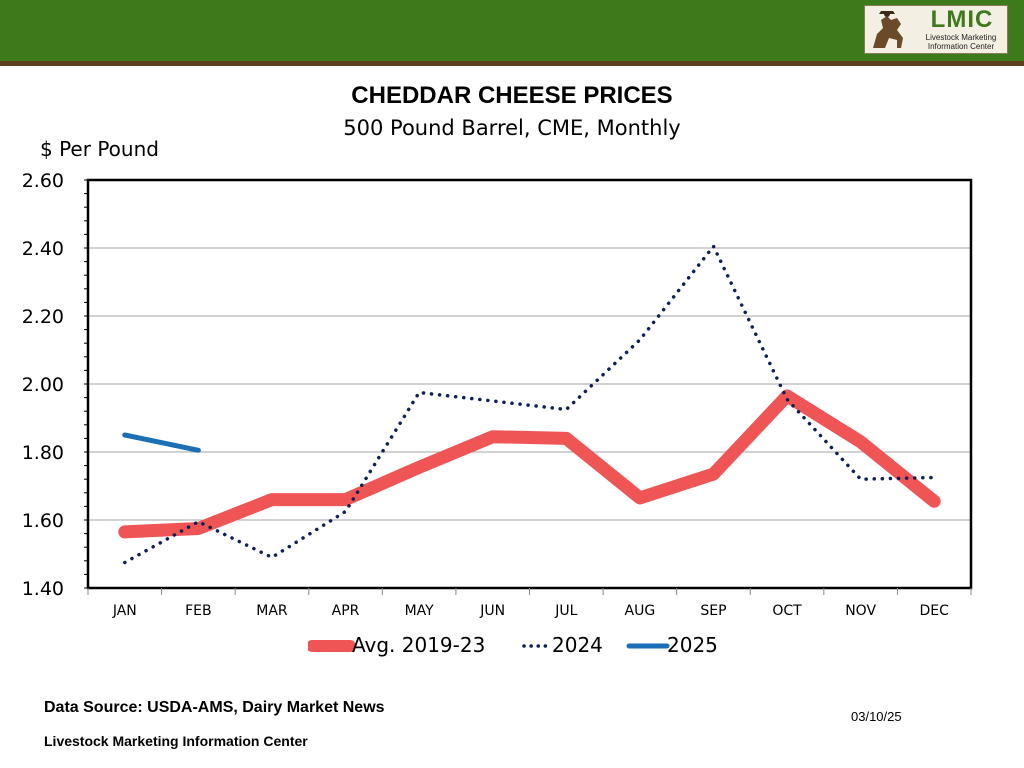 Image resolution: width=1024 pixels, height=768 pixels. Describe the element at coordinates (420, 611) in the screenshot. I see `x-tick-label-may: MAY` at that location.